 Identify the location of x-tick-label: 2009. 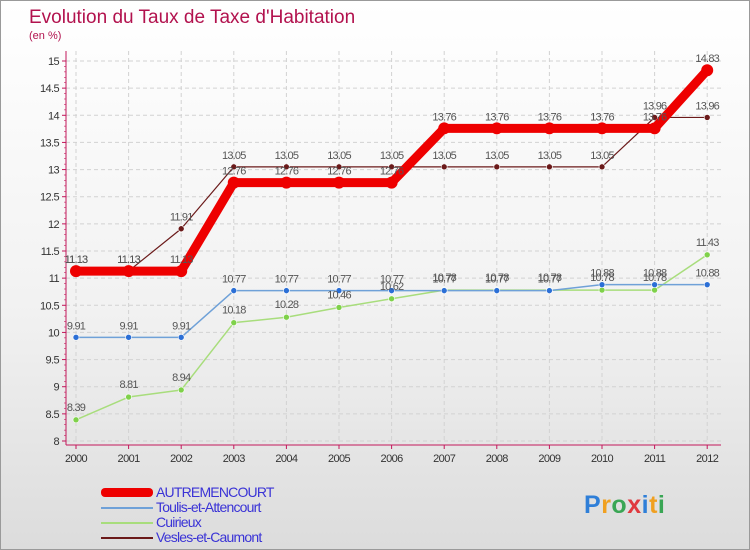
(549, 459).